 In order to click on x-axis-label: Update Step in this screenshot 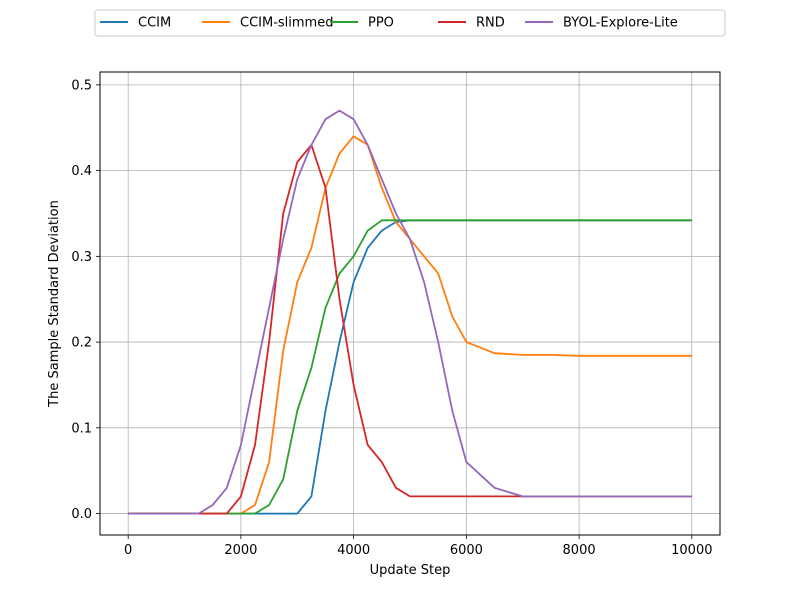, I will do `click(410, 570)`.